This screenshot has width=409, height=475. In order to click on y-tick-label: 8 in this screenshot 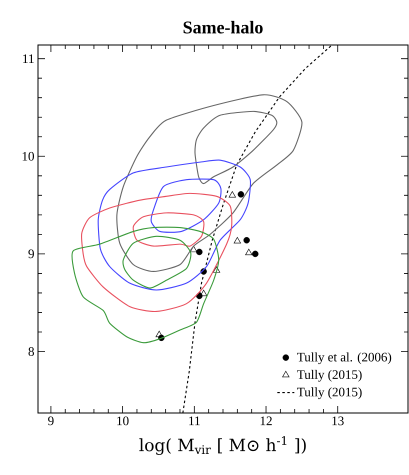, I will do `click(31, 351)`.